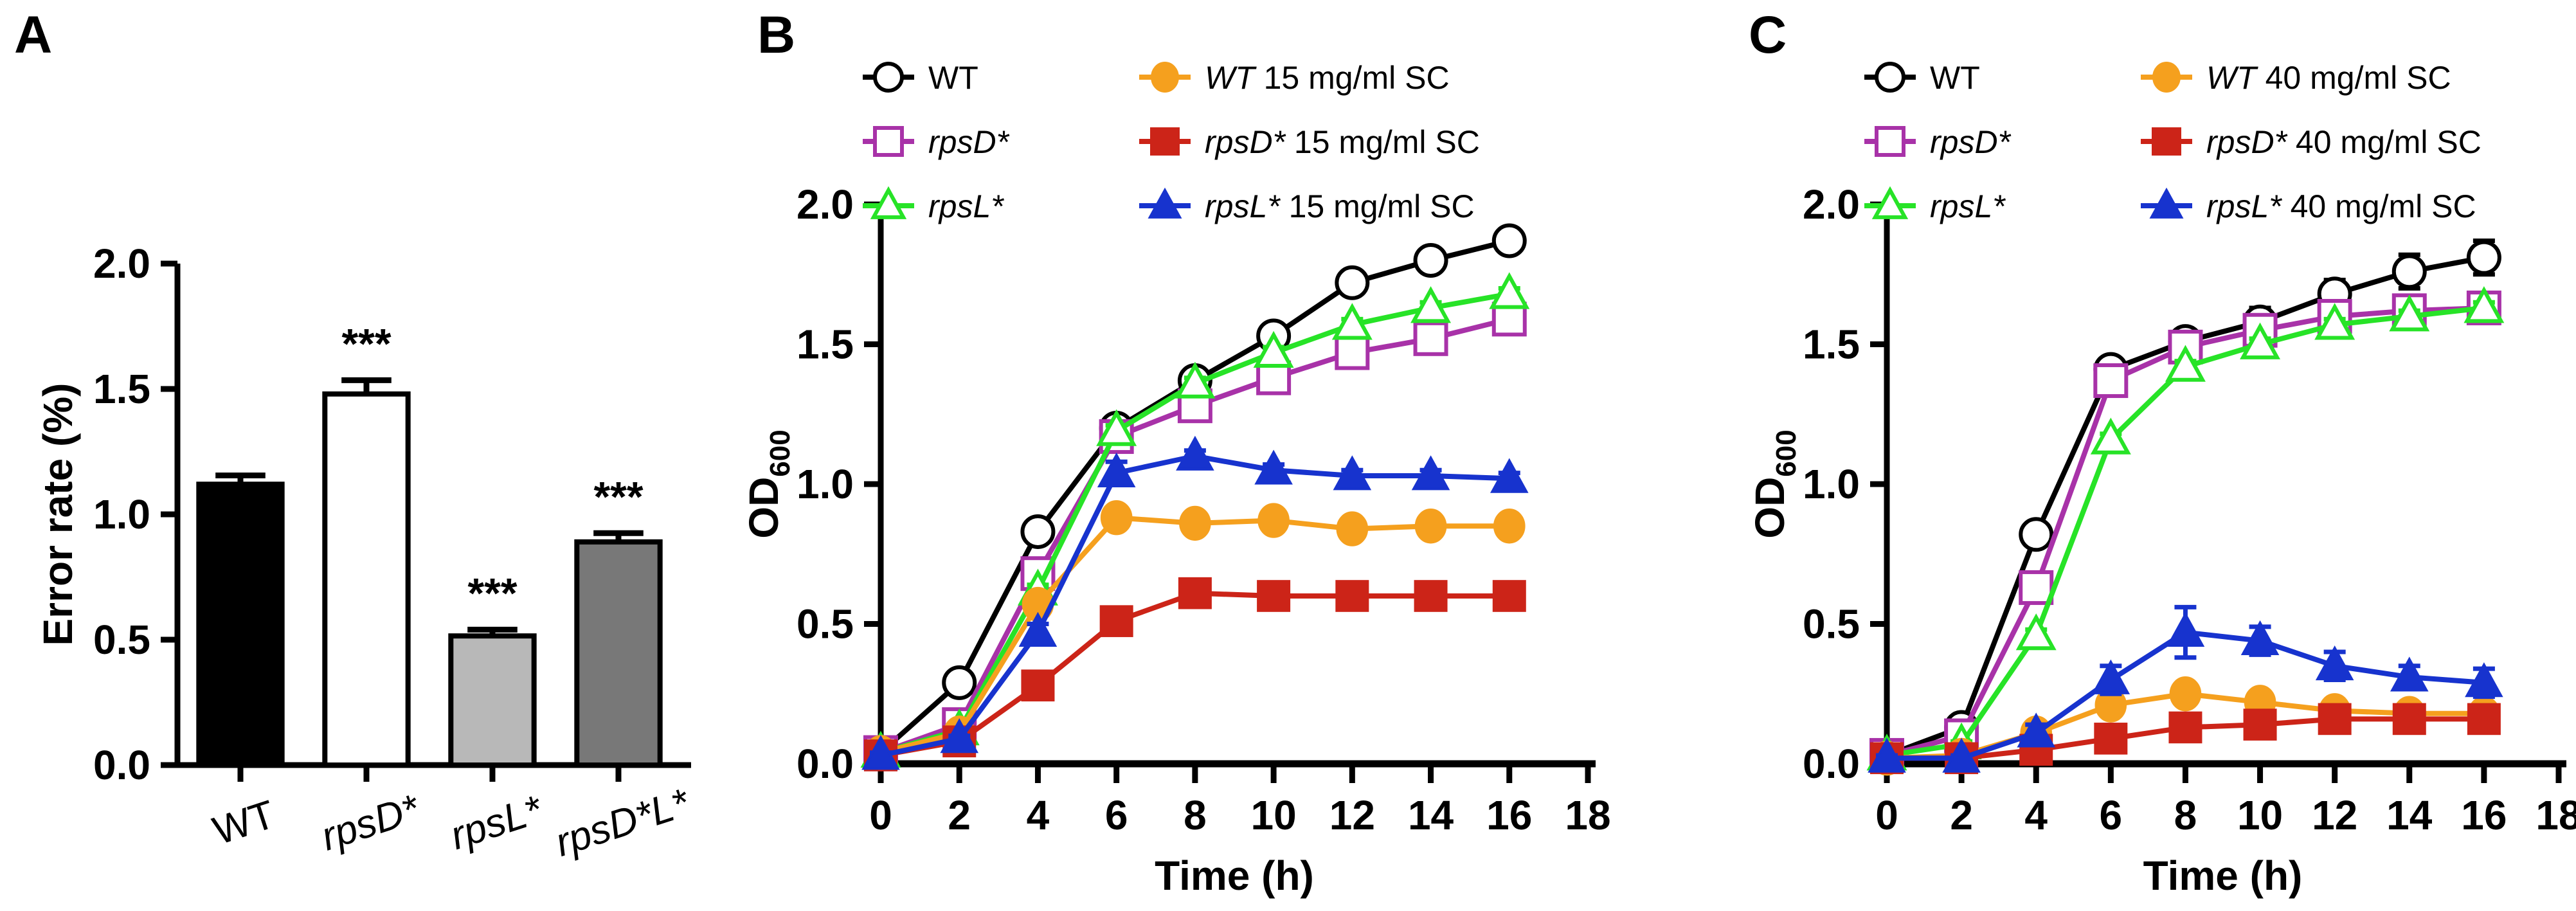 The image size is (2576, 911). I want to click on x-tick-label: WT, so click(244, 822).